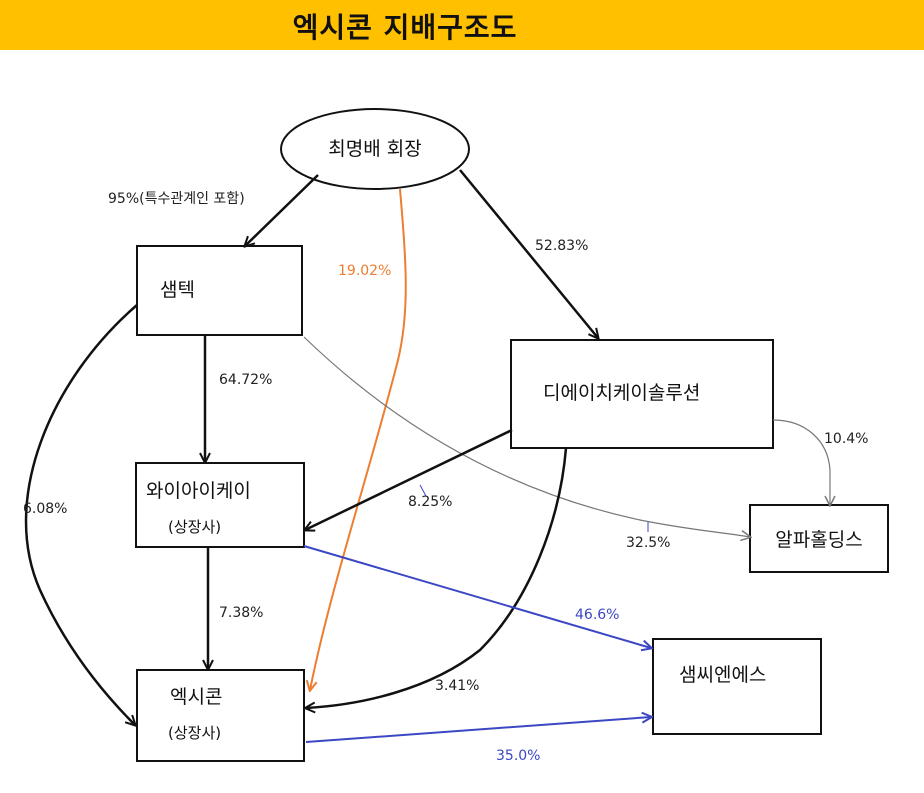 The height and width of the screenshot is (793, 924). I want to click on node-yiik: 와이아이케이 (상장사), so click(220, 505).